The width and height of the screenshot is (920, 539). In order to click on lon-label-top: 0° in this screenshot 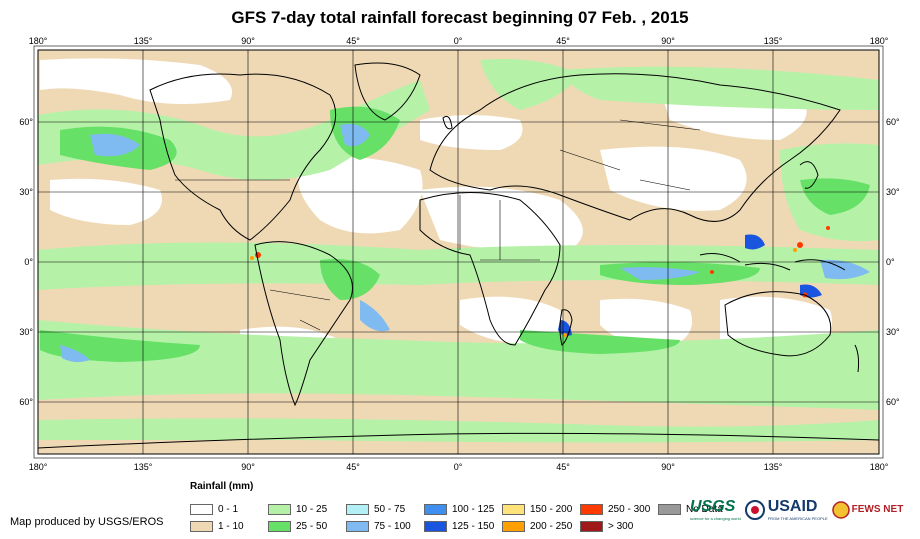, I will do `click(458, 41)`.